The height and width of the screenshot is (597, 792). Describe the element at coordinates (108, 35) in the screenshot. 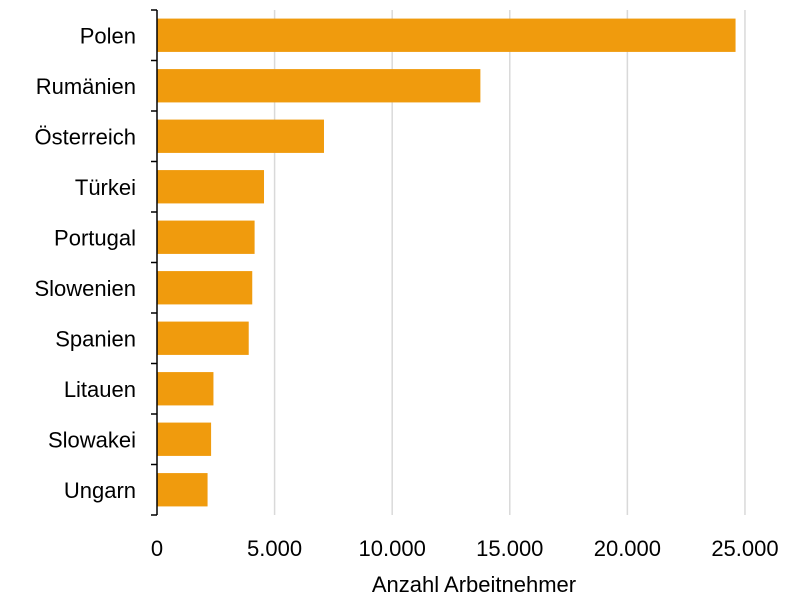

I see `category-label: Polen` at that location.